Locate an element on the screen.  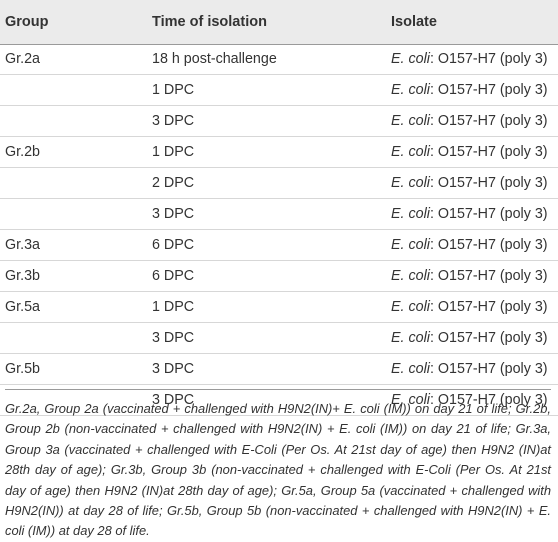
table-row: Gr.2b 1 DPC E. coli: O157-H7 (poly 3) is located at coordinates (279, 152).